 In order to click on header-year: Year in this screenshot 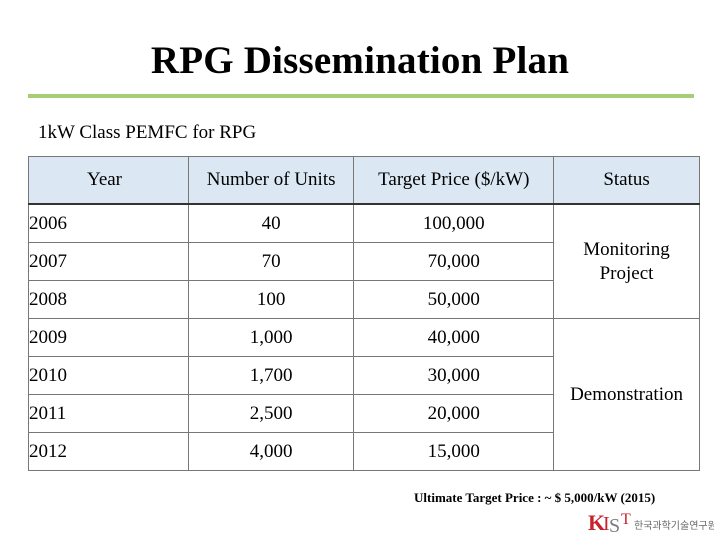, I will do `click(108, 180)`.